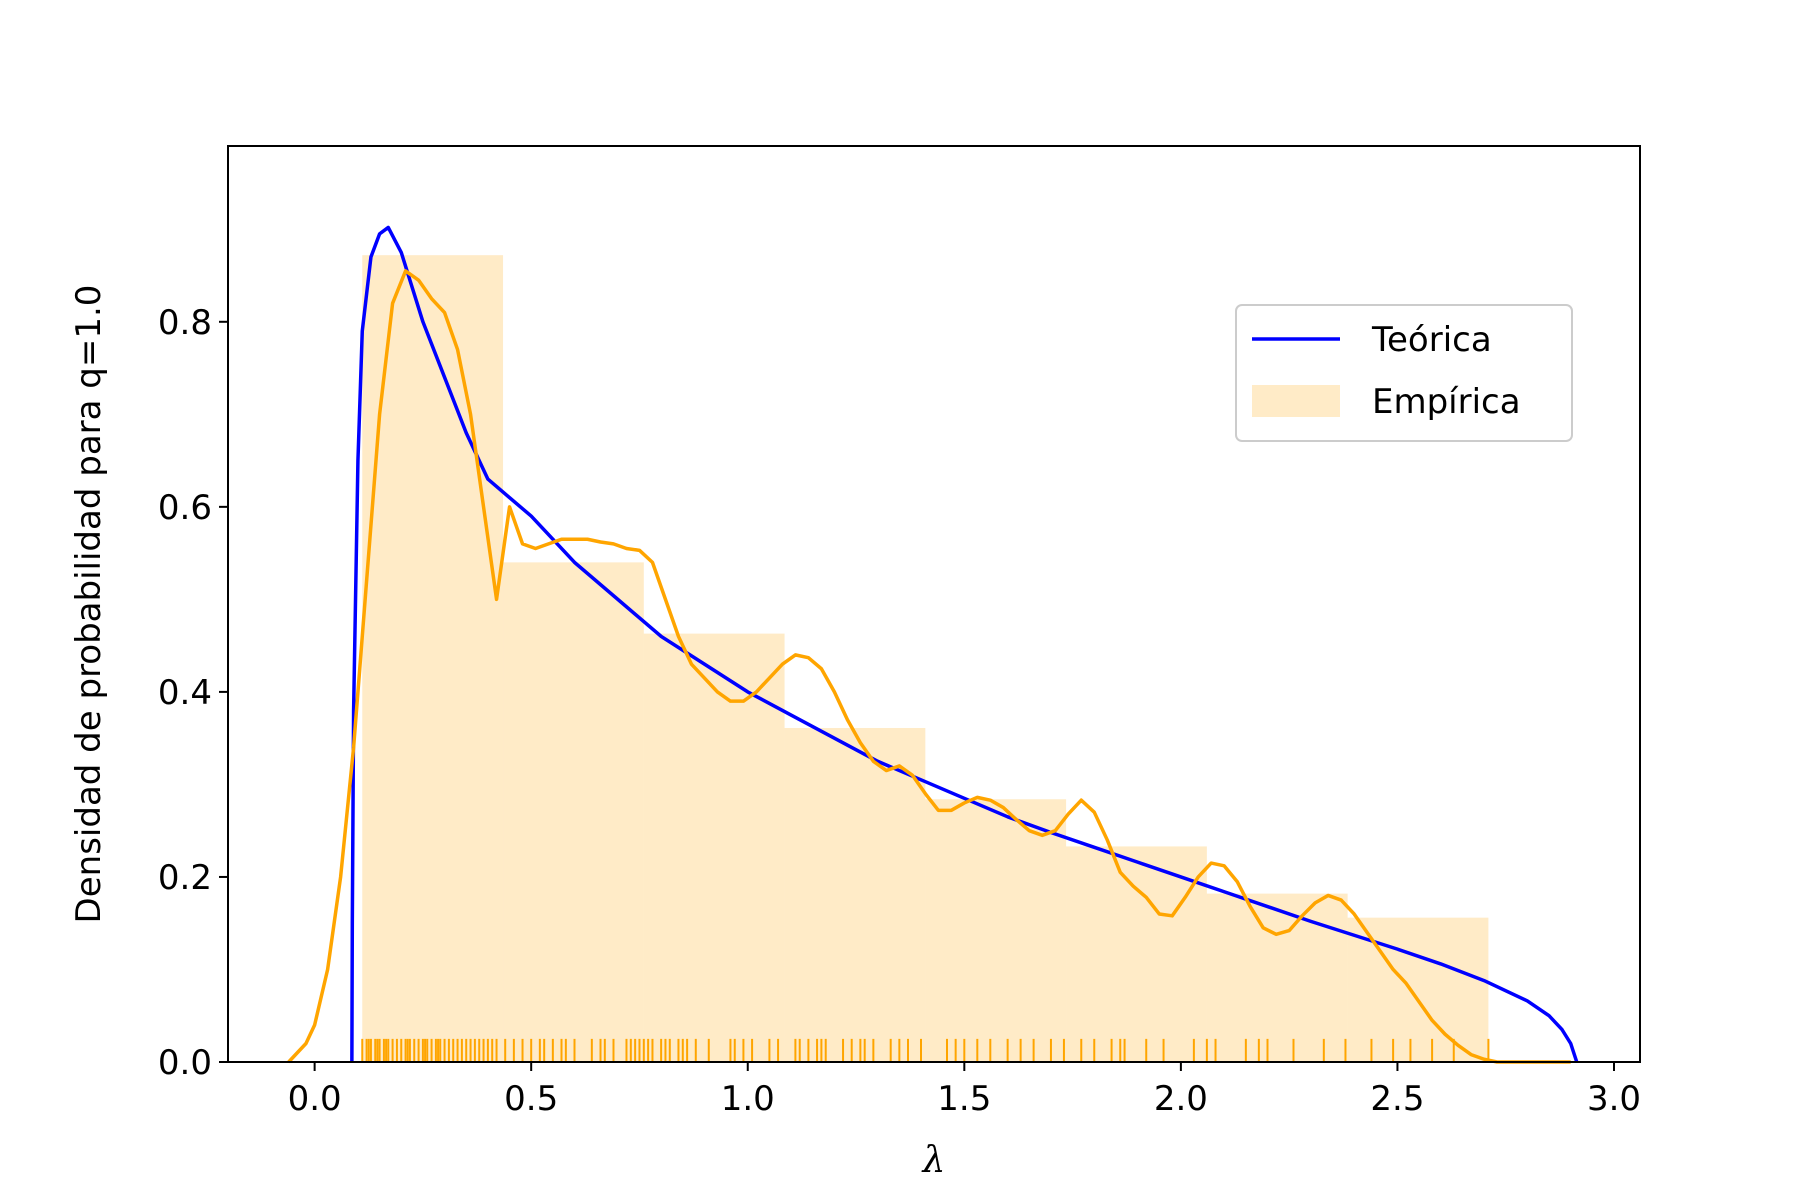 This screenshot has width=1800, height=1200. I want to click on x-tick-label: 3.0, so click(1614, 1099).